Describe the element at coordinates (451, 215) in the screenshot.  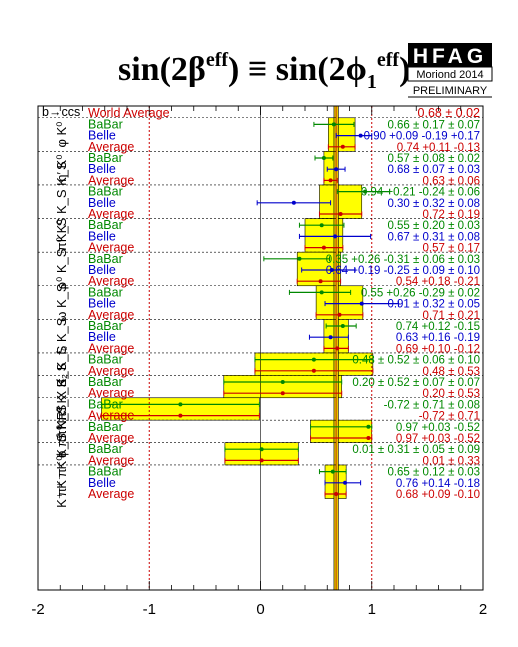
I see `row-value: 0.72 ± 0.19` at that location.